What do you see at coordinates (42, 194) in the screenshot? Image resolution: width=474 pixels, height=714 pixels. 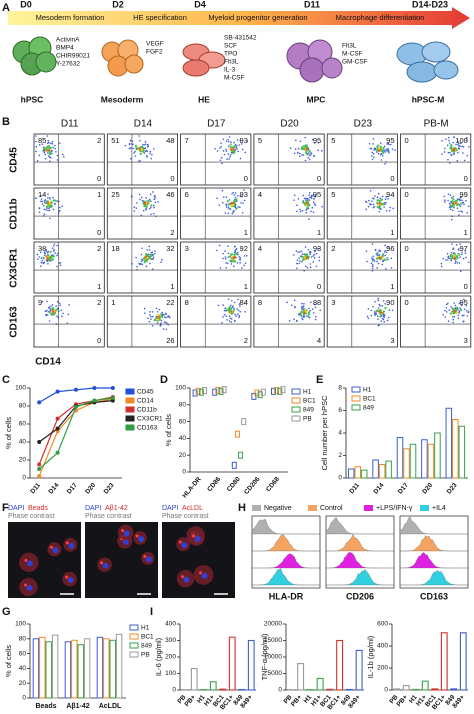 I see `quadrant-value: 14` at bounding box center [42, 194].